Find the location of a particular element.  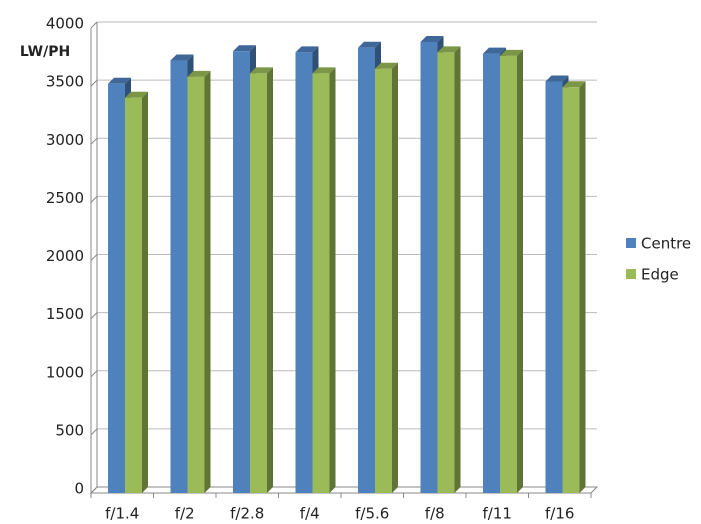

x-tick-label: f/11 is located at coordinates (497, 514).